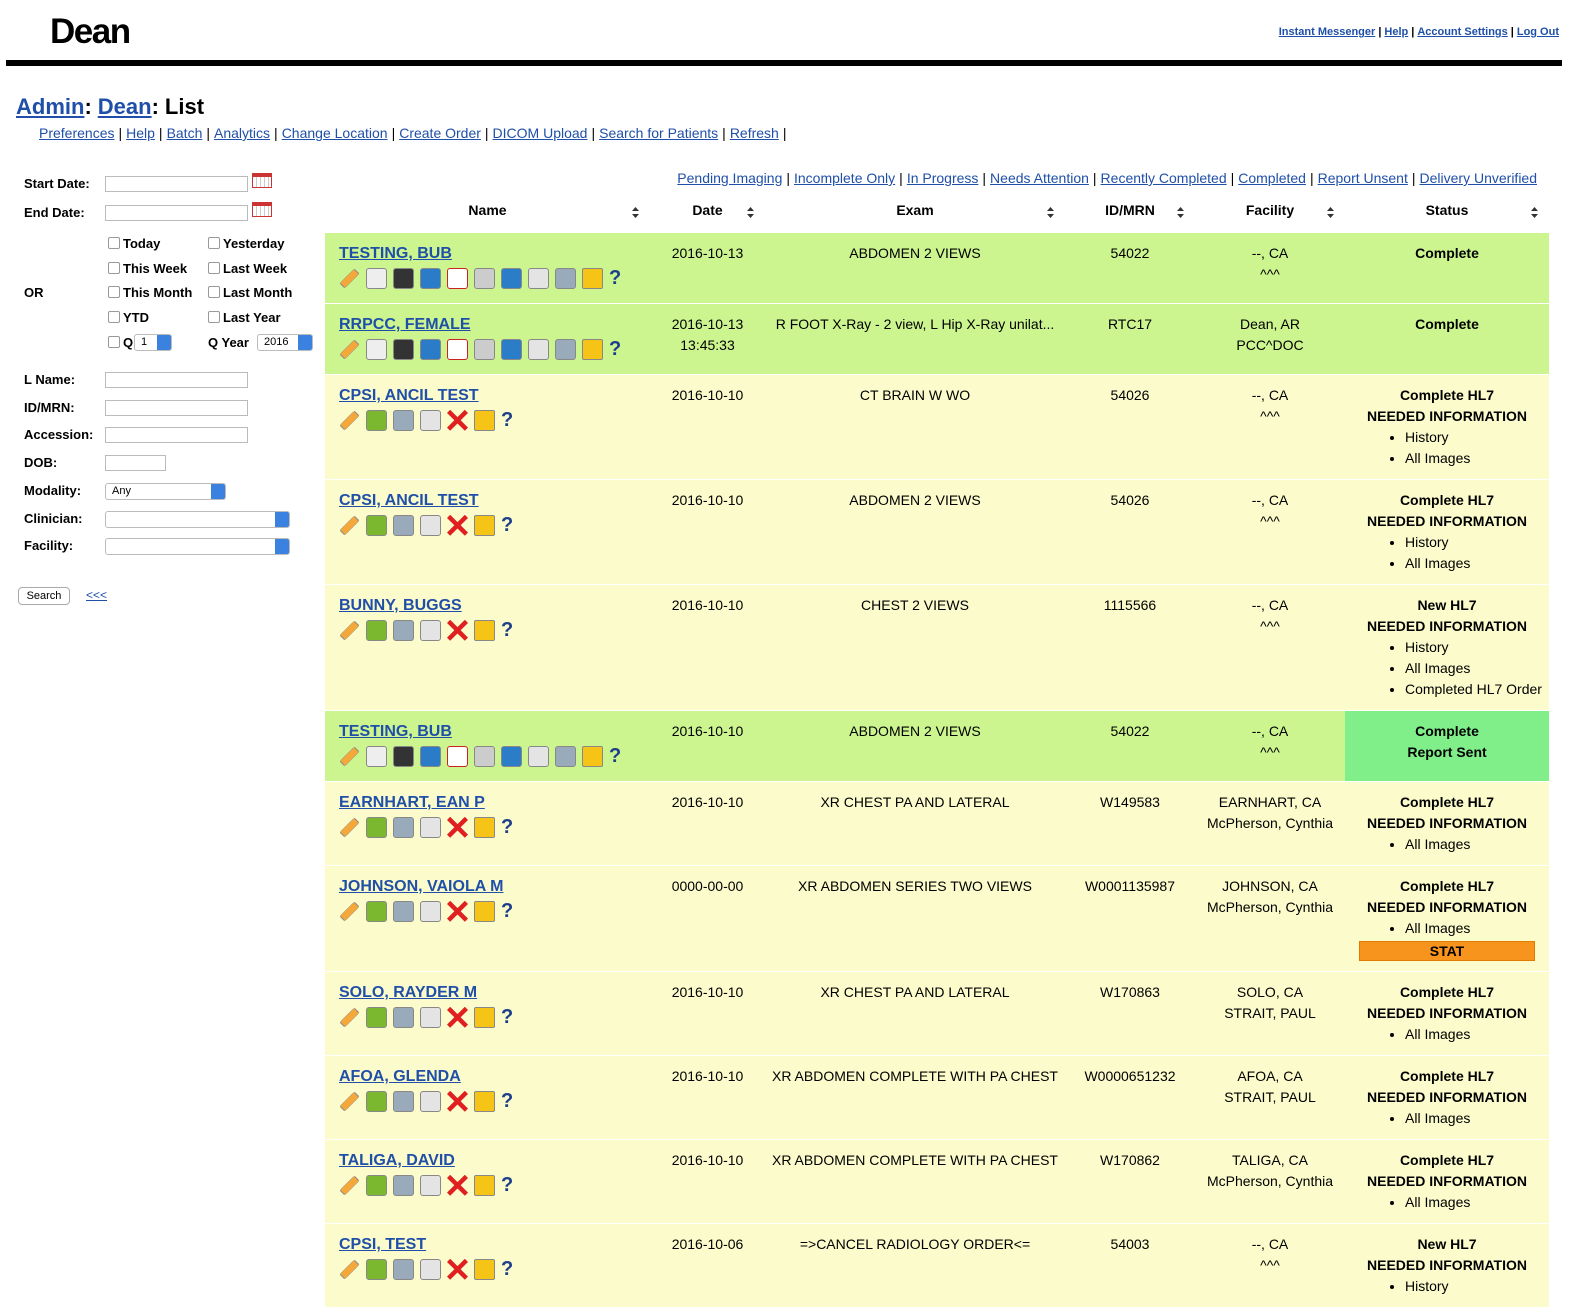 The image size is (1587, 1308). I want to click on patient-name: EARNHART, EAN P, so click(412, 802).